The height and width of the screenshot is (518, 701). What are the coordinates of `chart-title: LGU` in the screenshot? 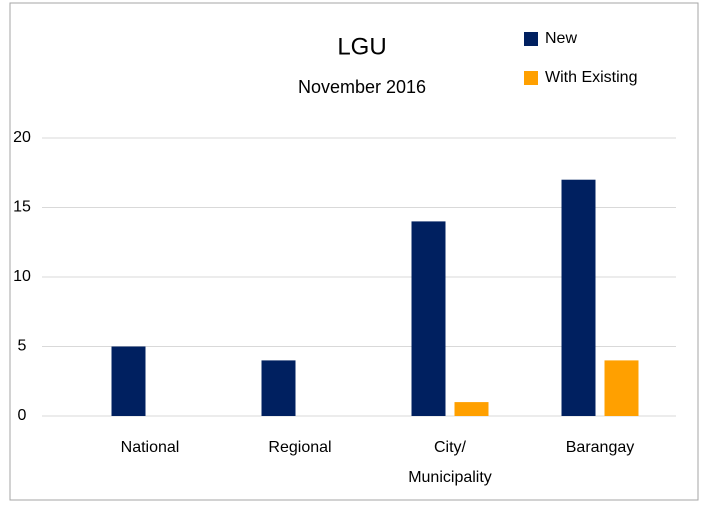 It's located at (361, 46).